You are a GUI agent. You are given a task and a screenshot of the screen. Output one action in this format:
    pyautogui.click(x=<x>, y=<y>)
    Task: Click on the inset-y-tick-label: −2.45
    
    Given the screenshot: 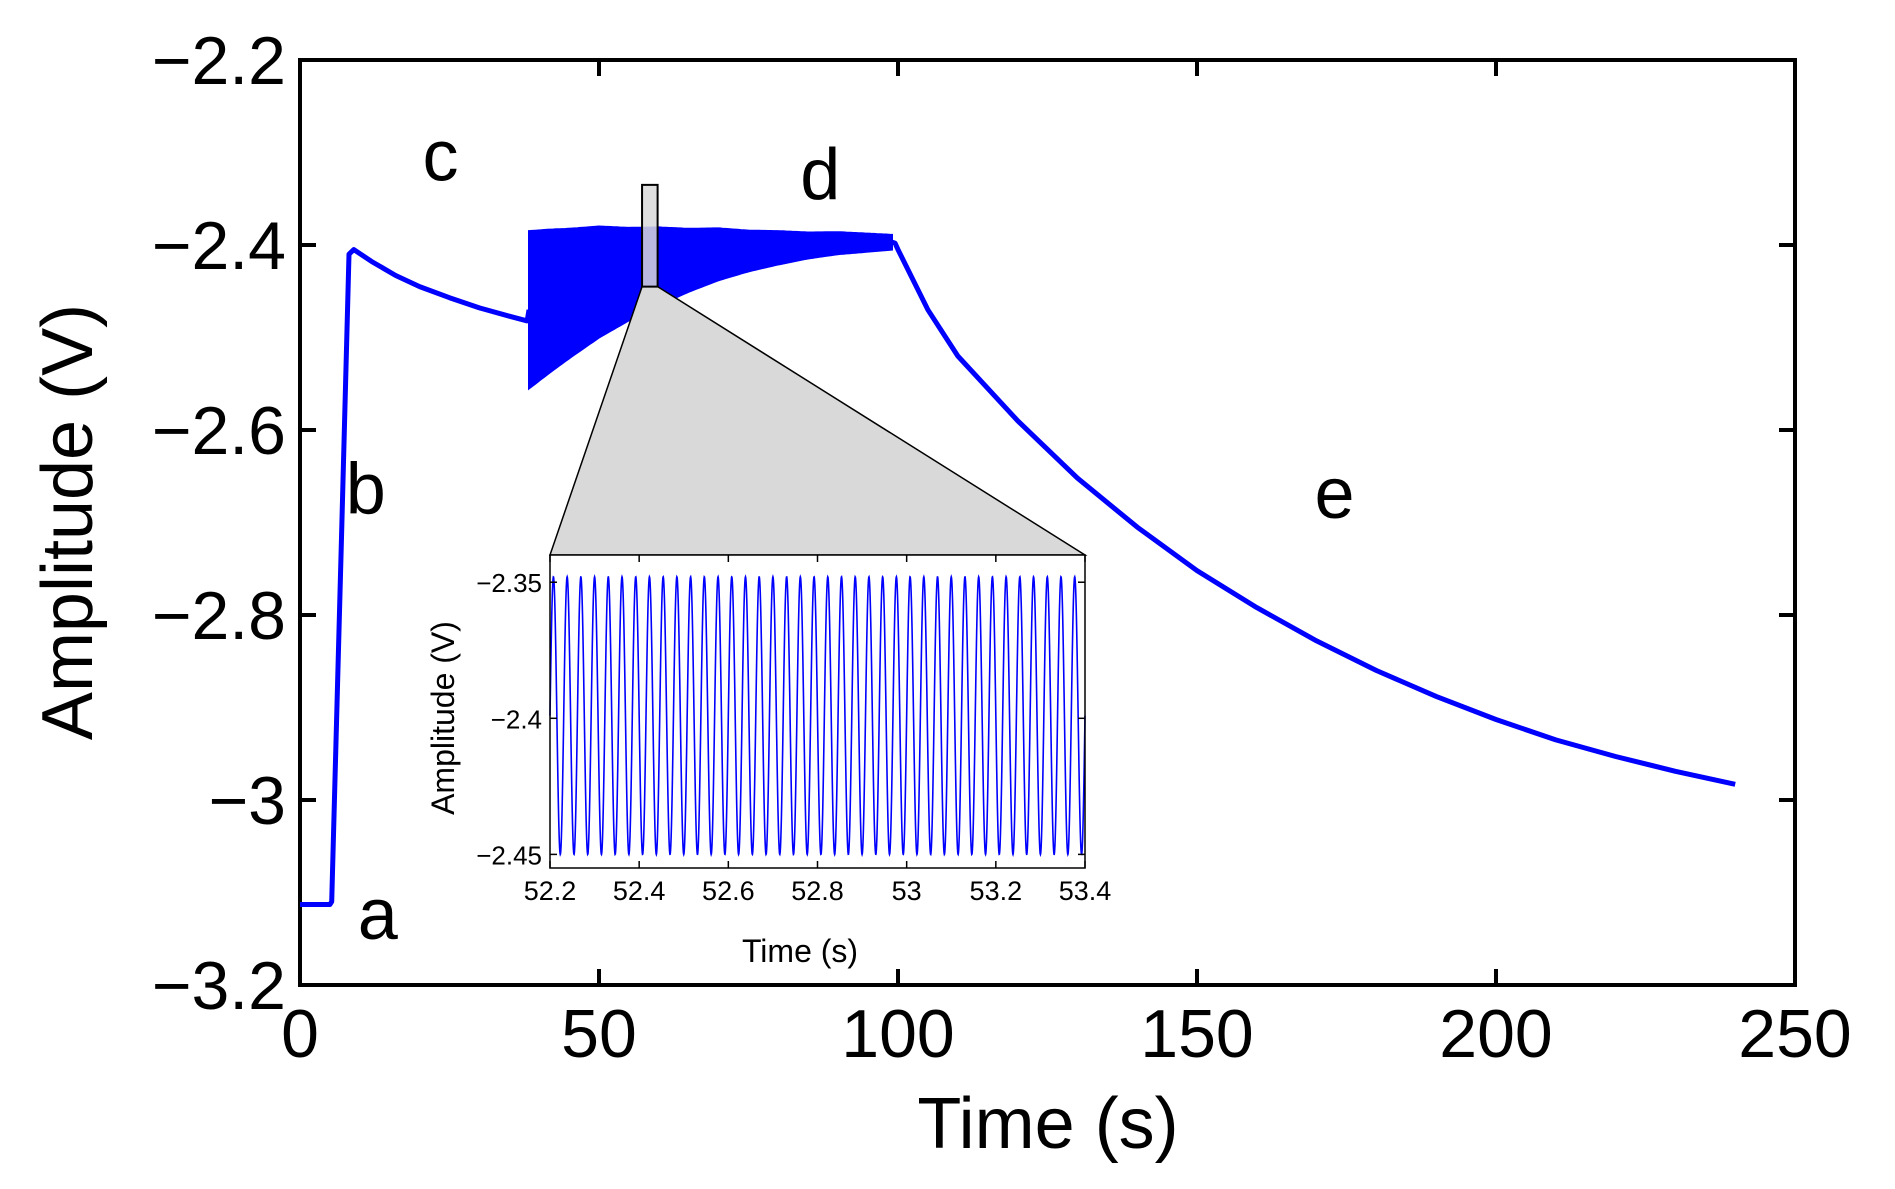 What is the action you would take?
    pyautogui.click(x=509, y=855)
    